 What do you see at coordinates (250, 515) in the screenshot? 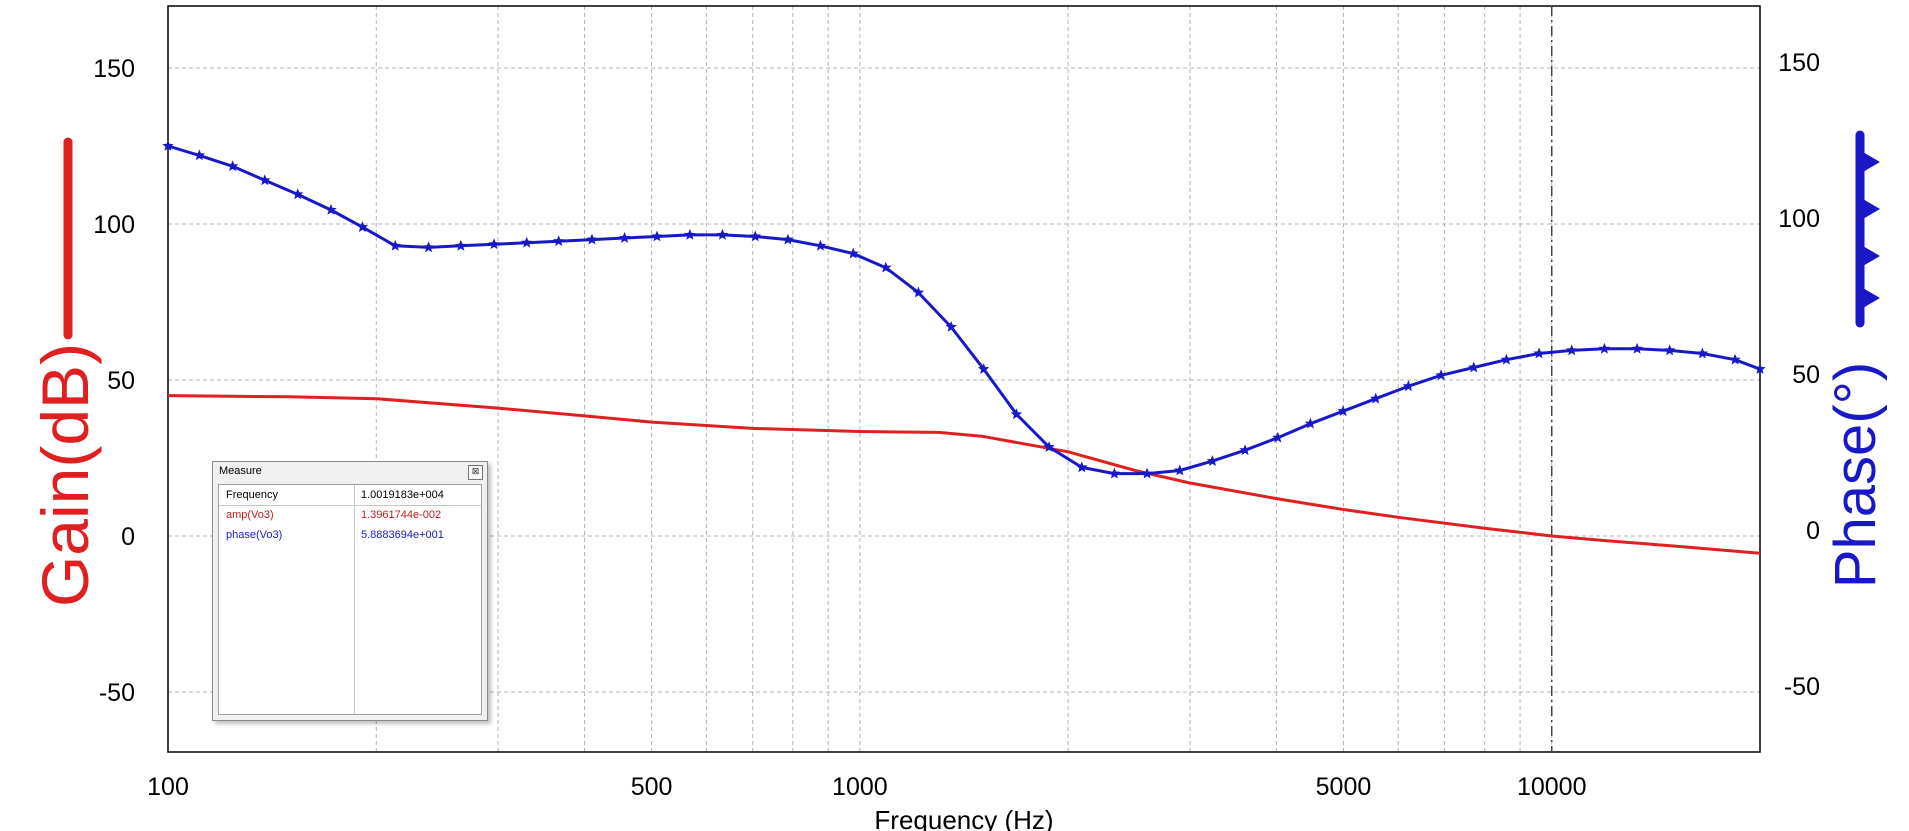
I see `measure-key: amp(Vo3)` at bounding box center [250, 515].